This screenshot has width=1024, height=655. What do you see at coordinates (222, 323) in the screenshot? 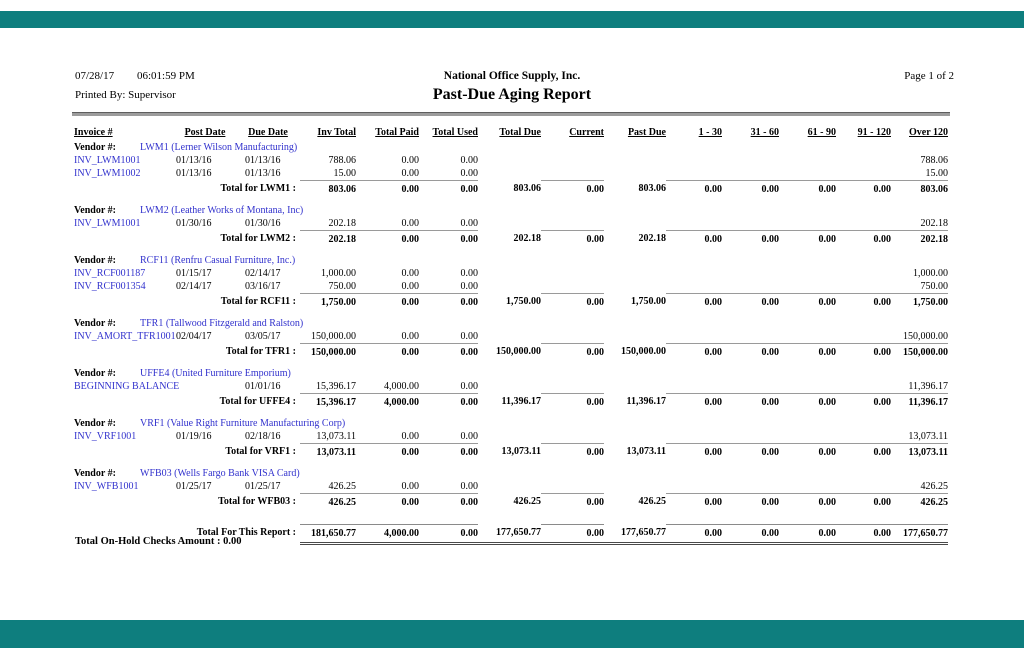
I see `vendor-name: TFR1 (Tallwood Fitzgerald and Ralston)` at bounding box center [222, 323].